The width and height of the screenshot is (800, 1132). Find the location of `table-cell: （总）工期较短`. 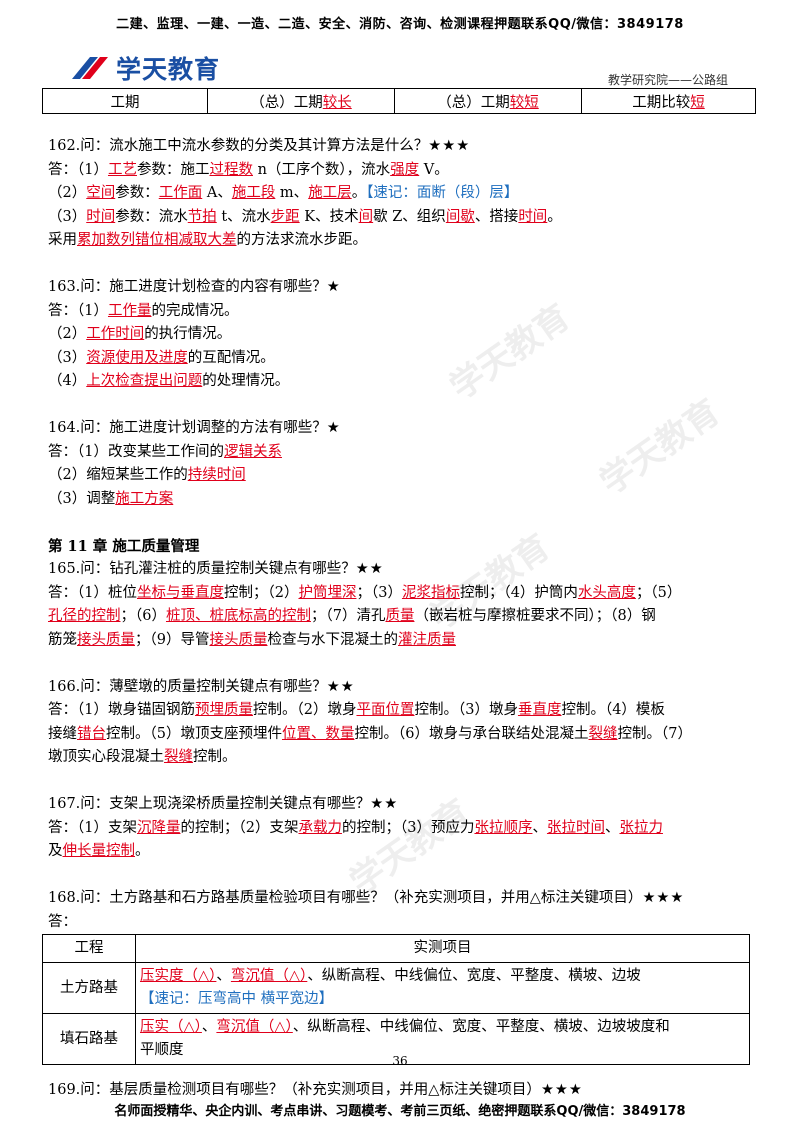

table-cell: （总）工期较短 is located at coordinates (488, 101).